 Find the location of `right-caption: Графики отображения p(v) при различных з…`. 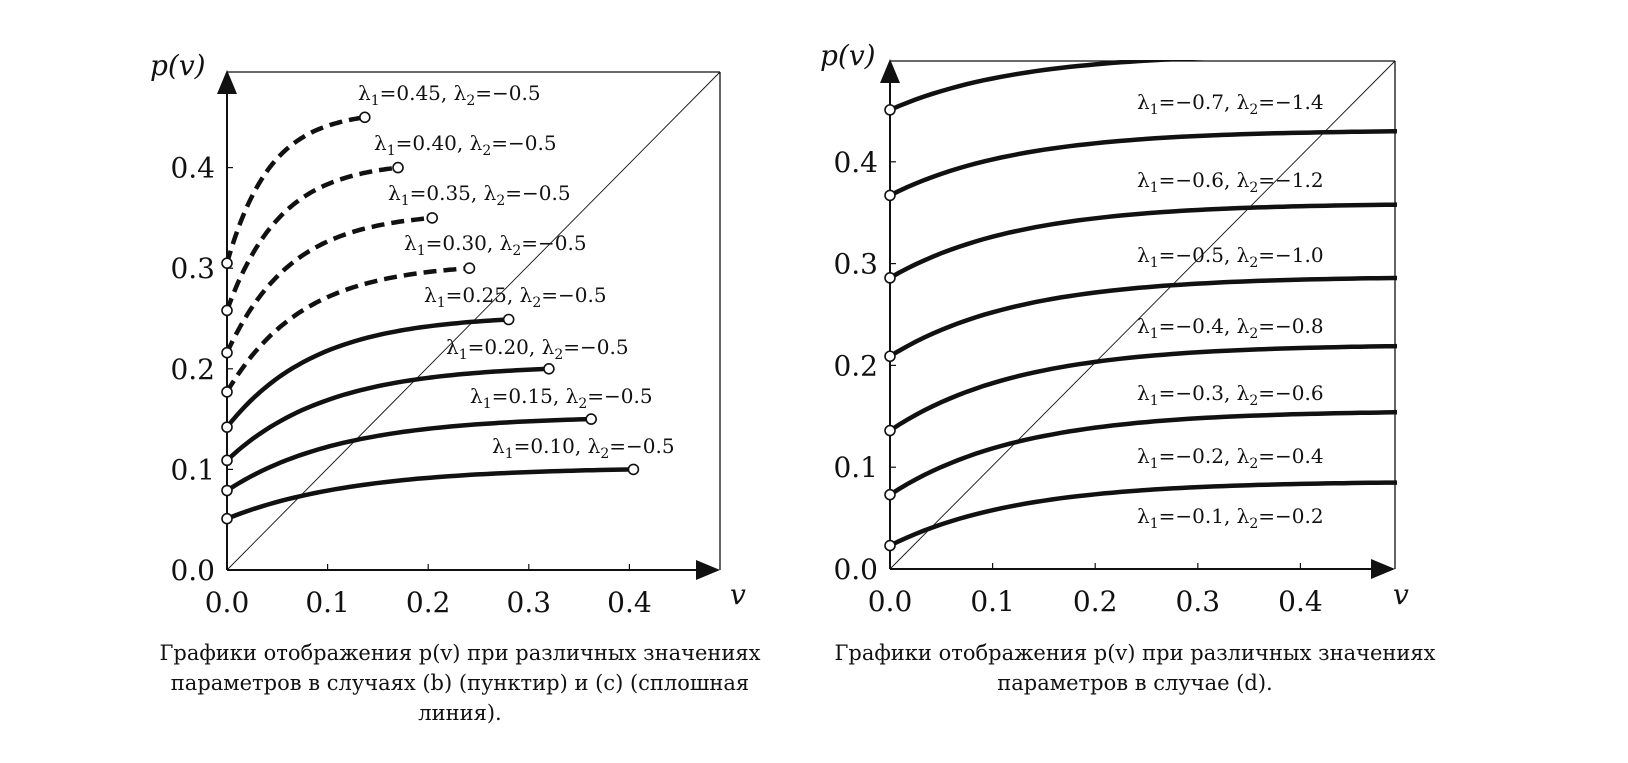

right-caption: Графики отображения p(v) при различных з… is located at coordinates (1135, 668).